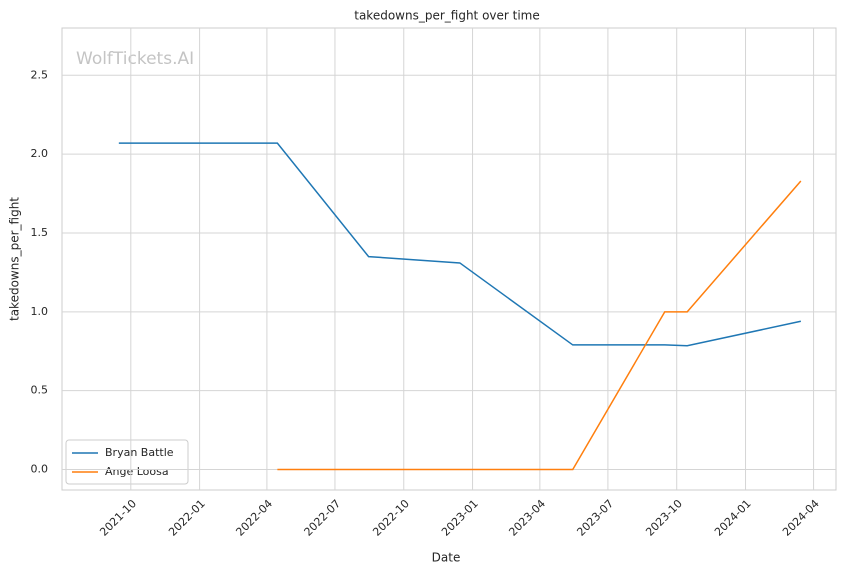 This screenshot has height=579, width=844. Describe the element at coordinates (118, 518) in the screenshot. I see `x-tick-label: 2021-10` at that location.